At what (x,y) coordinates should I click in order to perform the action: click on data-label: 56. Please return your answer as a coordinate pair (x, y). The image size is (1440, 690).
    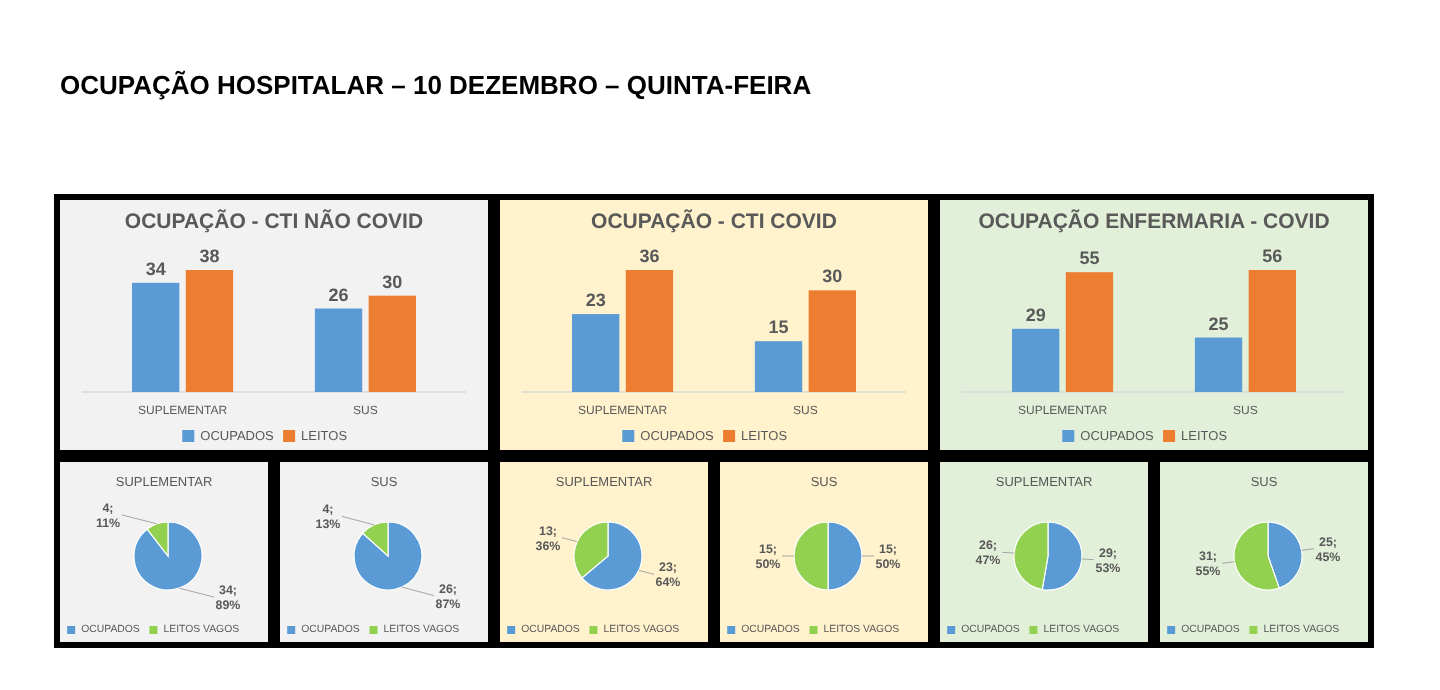
    Looking at the image, I should click on (1272, 256).